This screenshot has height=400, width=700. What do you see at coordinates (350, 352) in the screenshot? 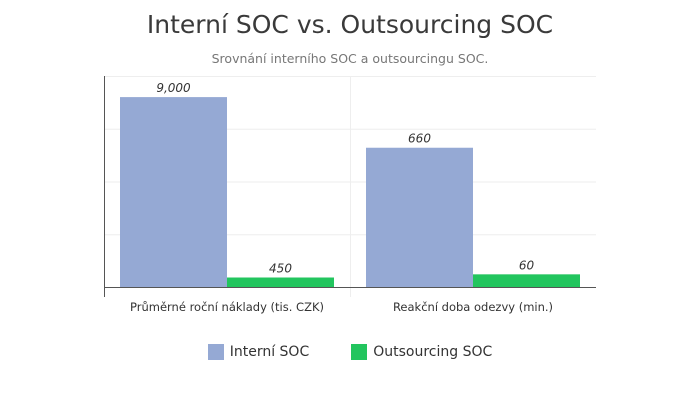
I see `legend: Interní SOC Outsourcing SOC` at bounding box center [350, 352].